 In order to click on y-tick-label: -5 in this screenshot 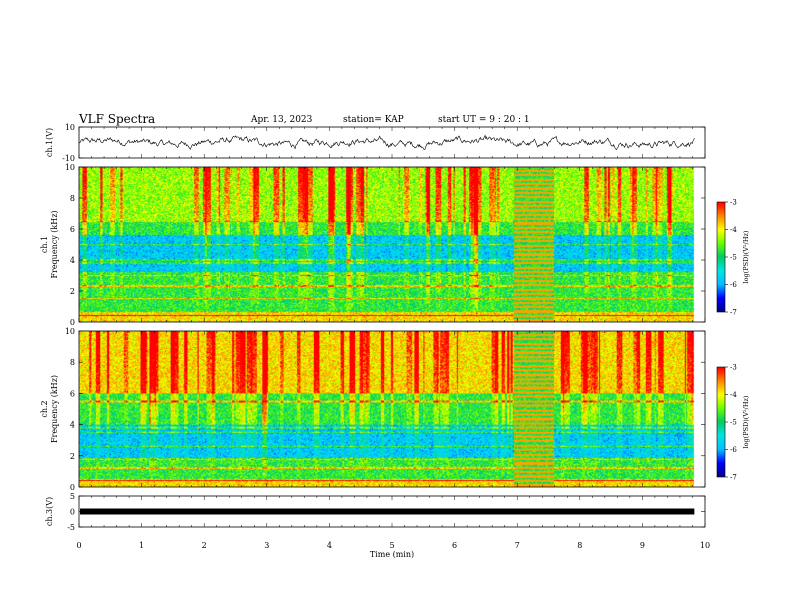, I will do `click(71, 527)`.